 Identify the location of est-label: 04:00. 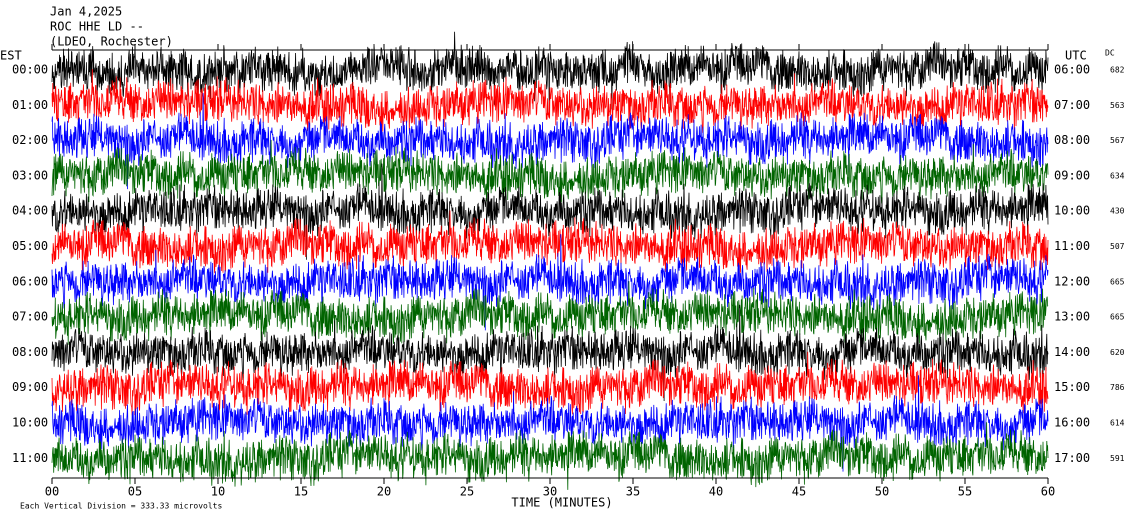
(30, 211).